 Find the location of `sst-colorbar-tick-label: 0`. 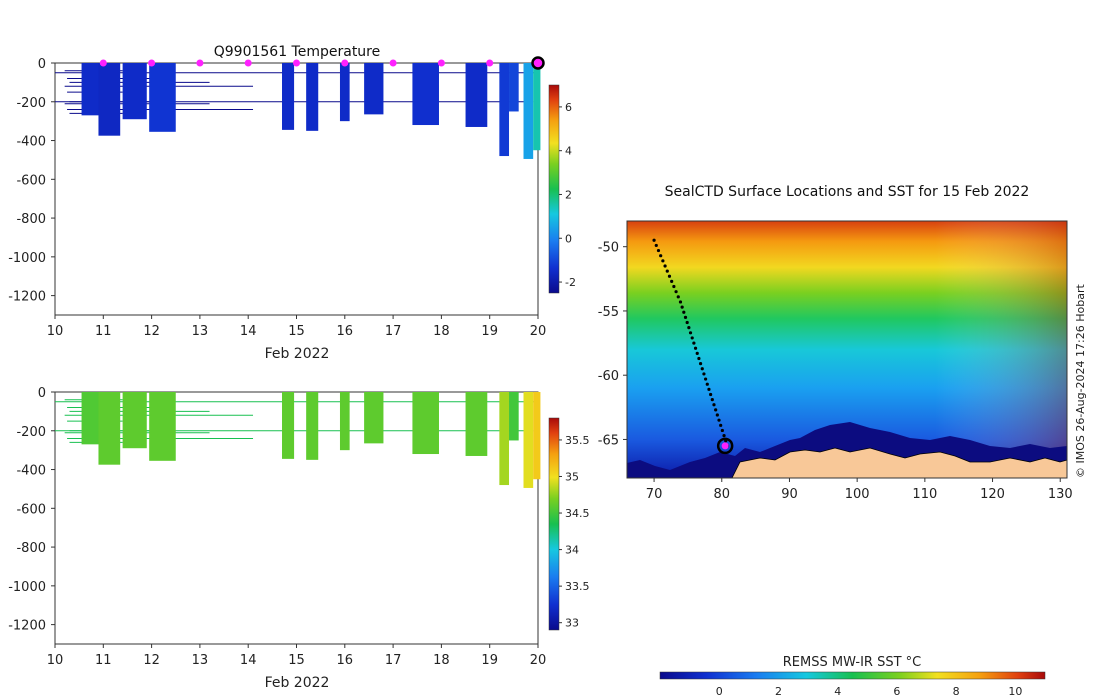

sst-colorbar-tick-label: 0 is located at coordinates (719, 691).